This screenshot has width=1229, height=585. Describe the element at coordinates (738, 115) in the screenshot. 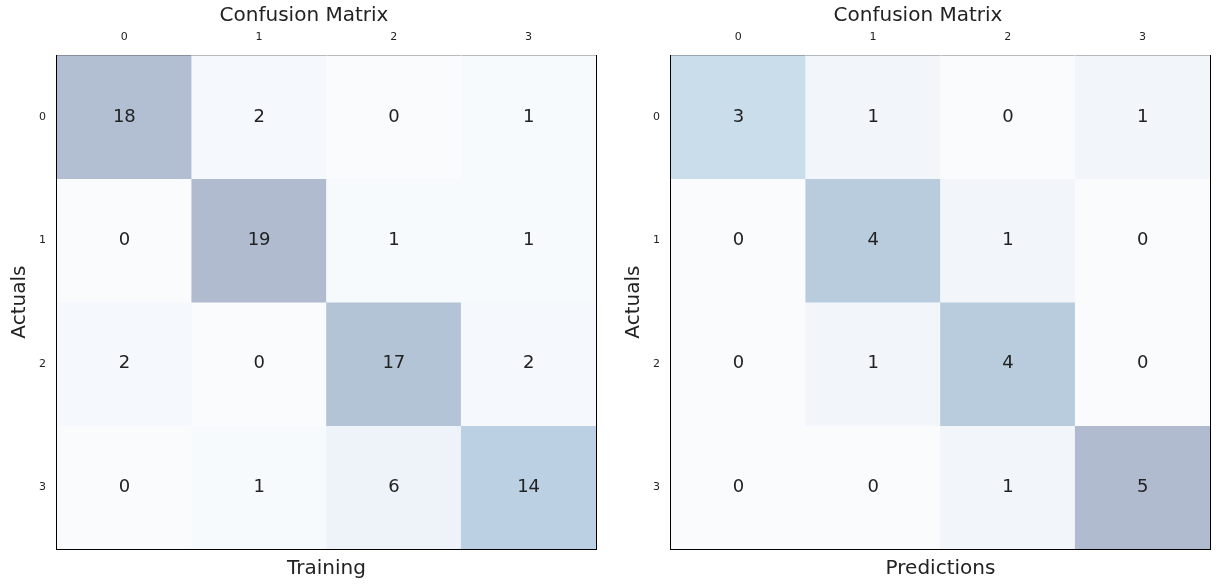

I see `data-label: 3` at that location.